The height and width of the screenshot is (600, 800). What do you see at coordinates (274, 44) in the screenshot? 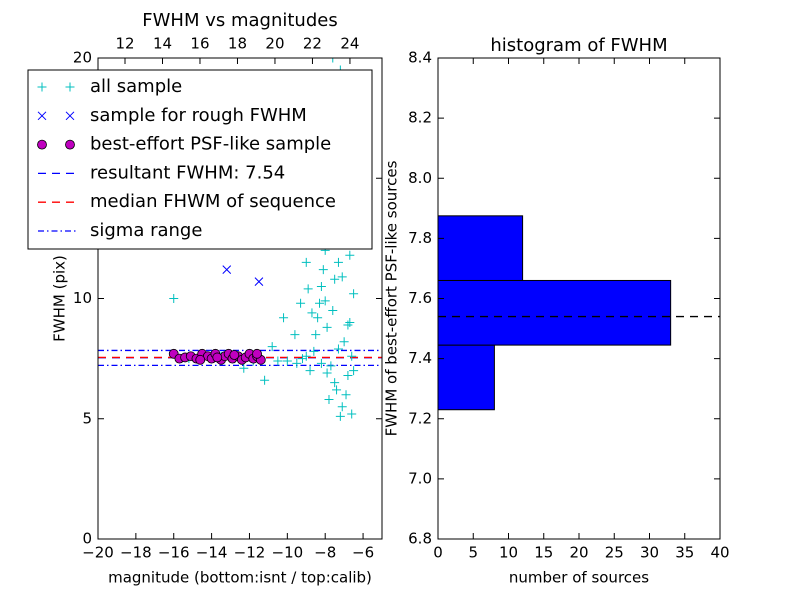
I see `x2-tick-label: 20` at bounding box center [274, 44].